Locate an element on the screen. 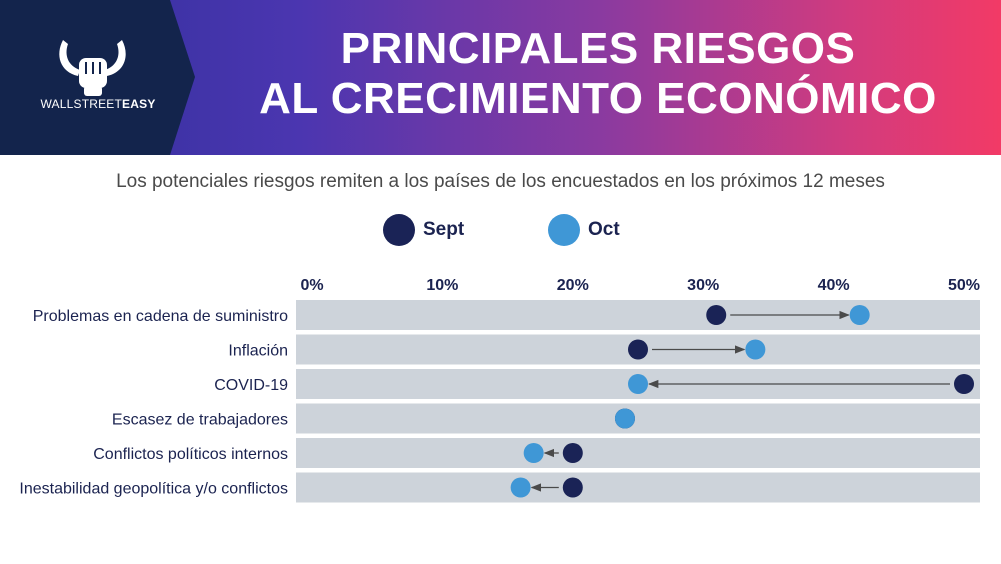 Image resolution: width=1001 pixels, height=564 pixels. brand-name: WALLSTREETEASY is located at coordinates (98, 104).